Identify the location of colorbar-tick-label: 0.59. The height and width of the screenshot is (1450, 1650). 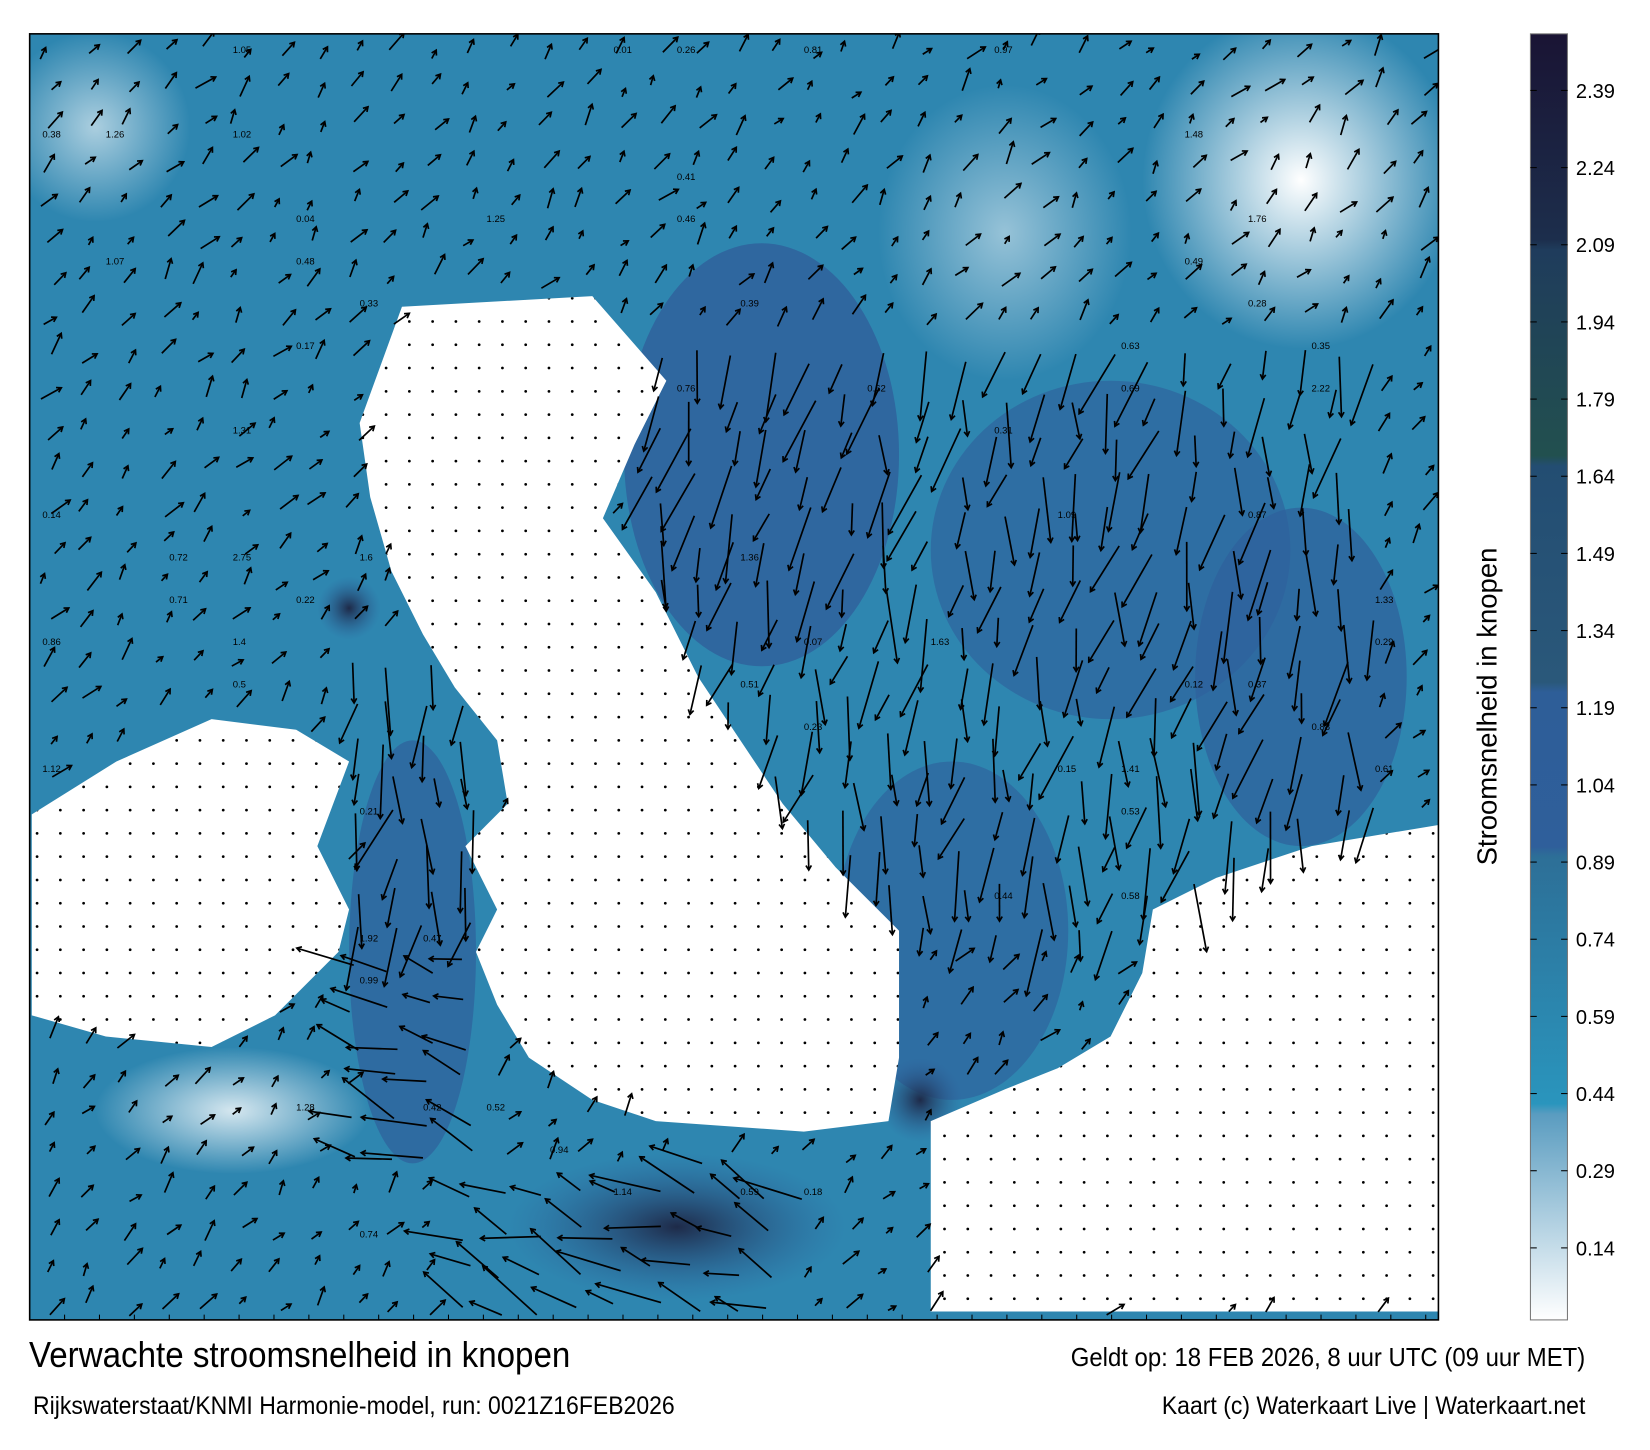
(1595, 1018).